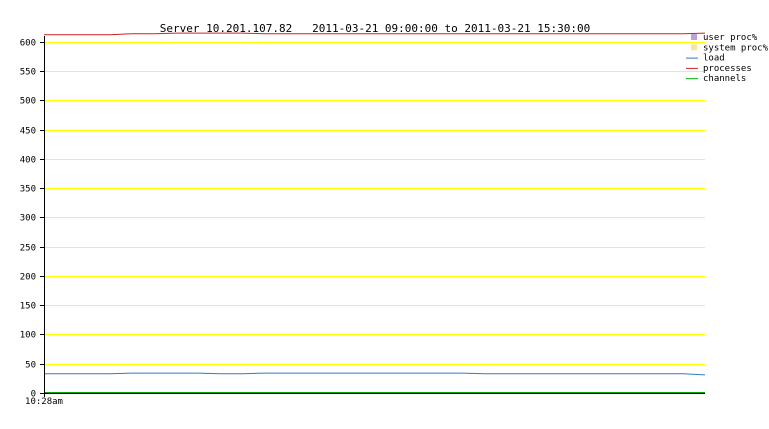  Describe the element at coordinates (28, 73) in the screenshot. I see `y-tick-label: 550` at that location.